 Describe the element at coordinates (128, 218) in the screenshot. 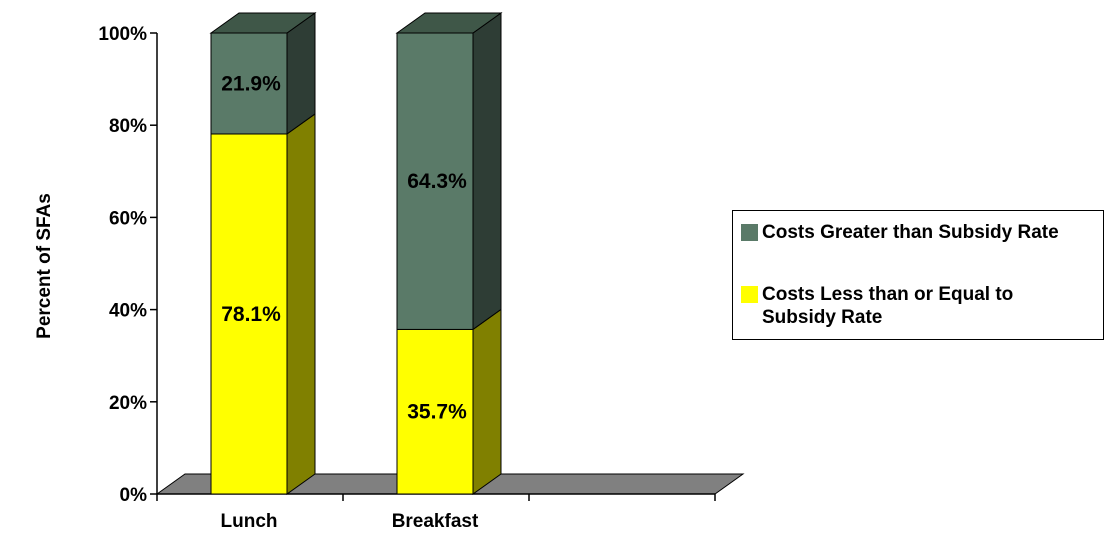

I see `y-tick-label: 60%` at that location.